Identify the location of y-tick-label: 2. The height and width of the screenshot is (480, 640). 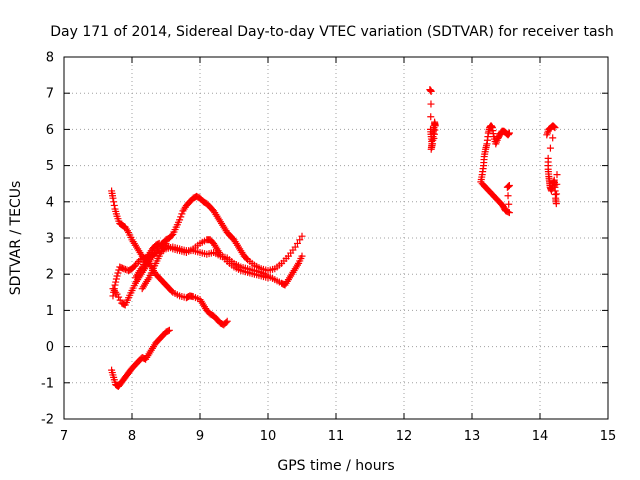
(50, 275).